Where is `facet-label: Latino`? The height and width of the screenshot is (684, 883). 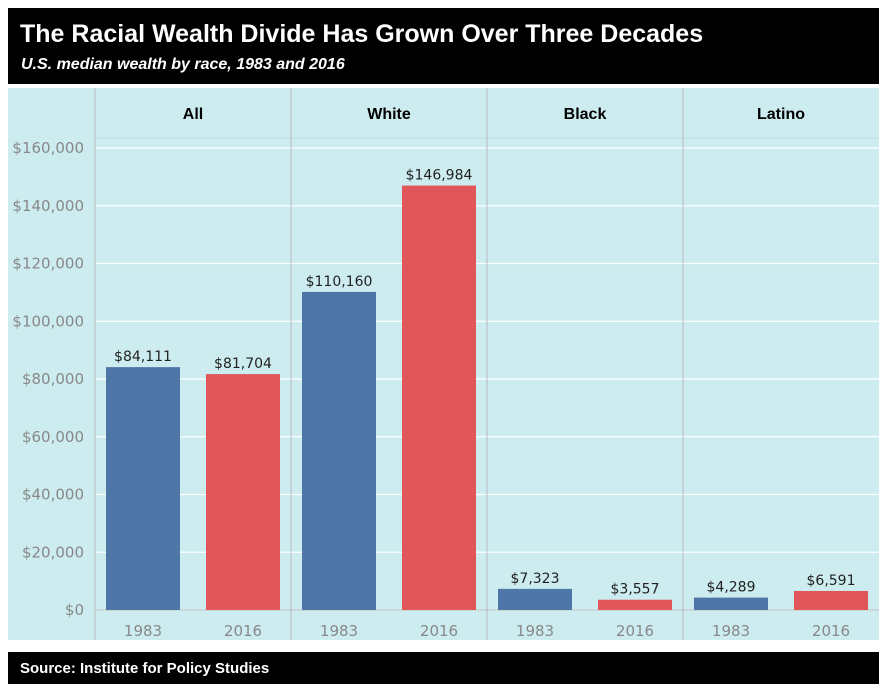
facet-label: Latino is located at coordinates (781, 114).